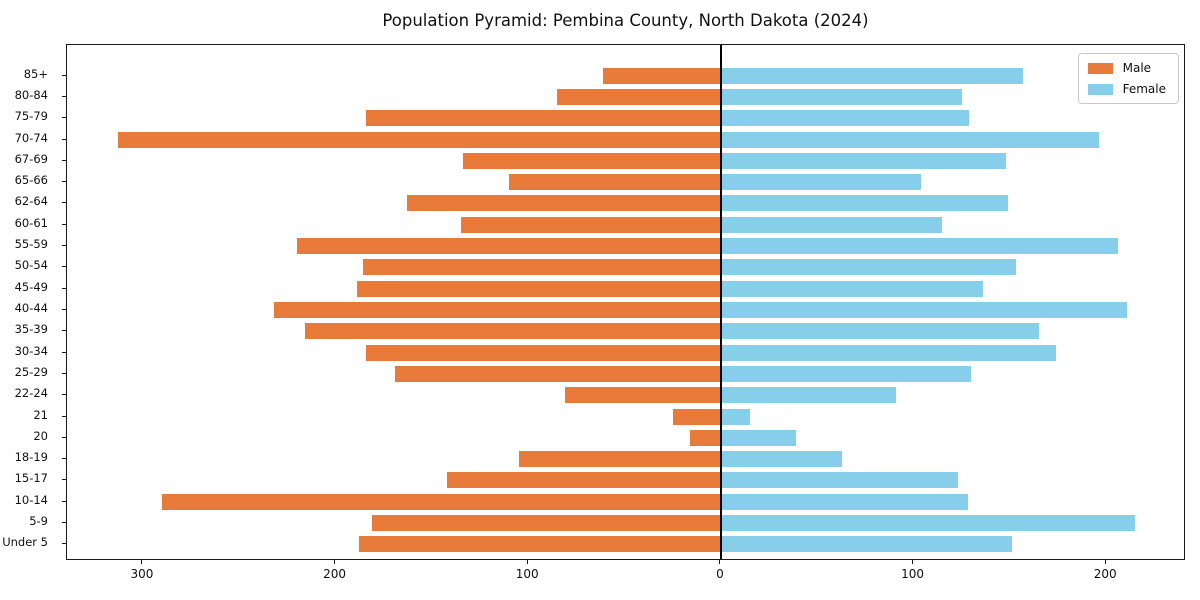 The width and height of the screenshot is (1200, 600). I want to click on legend-entry-female: Female, so click(1126, 89).